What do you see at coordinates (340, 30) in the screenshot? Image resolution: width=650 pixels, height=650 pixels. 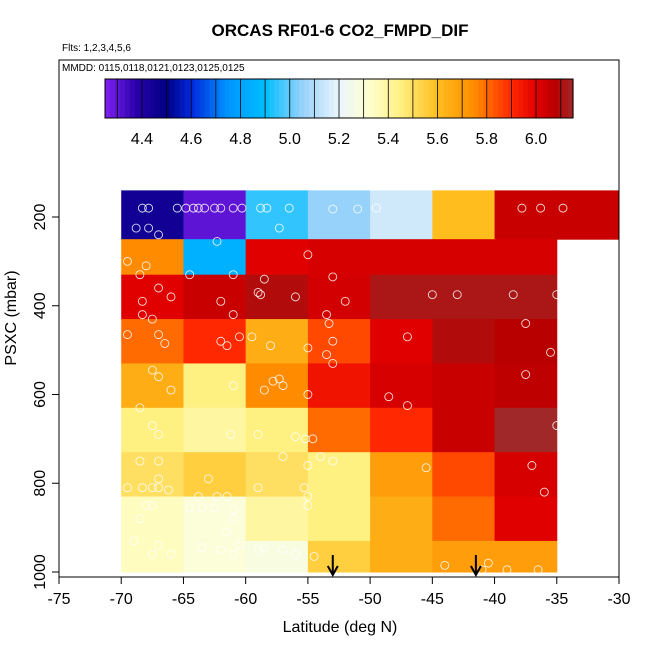 I see `chart-title: ORCAS RF01-6 CO2_FMPD_DIF` at bounding box center [340, 30].